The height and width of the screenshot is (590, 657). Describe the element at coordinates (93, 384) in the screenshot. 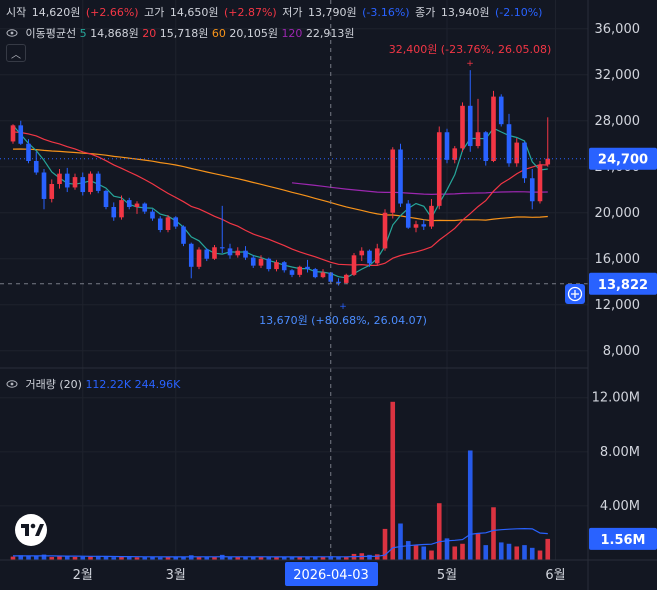

I see `volume-legend: 거래량 (20) 112.22K 244.96K` at that location.